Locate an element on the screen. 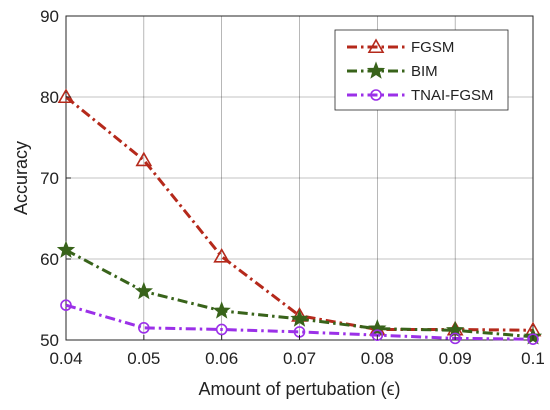 Image resolution: width=550 pixels, height=410 pixels. legend-label: BIM is located at coordinates (424, 71).